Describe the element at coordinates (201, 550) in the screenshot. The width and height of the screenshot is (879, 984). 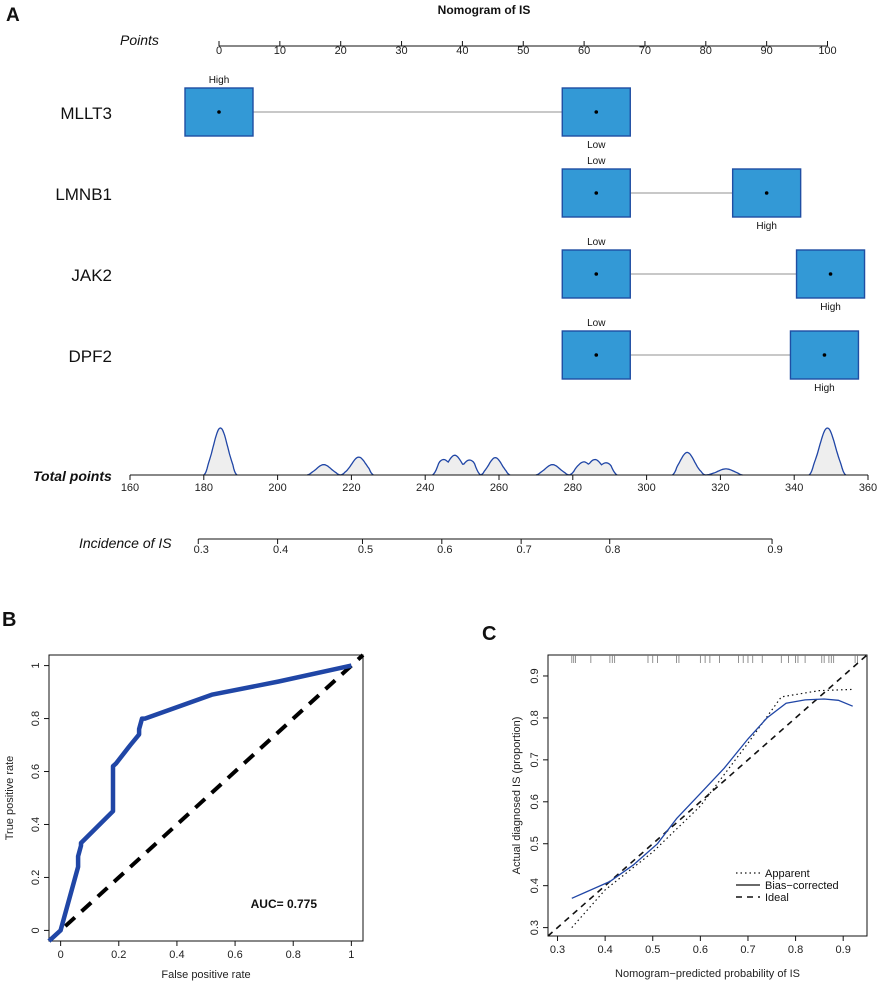
I see `incidence-tick-label: 0.3` at that location.